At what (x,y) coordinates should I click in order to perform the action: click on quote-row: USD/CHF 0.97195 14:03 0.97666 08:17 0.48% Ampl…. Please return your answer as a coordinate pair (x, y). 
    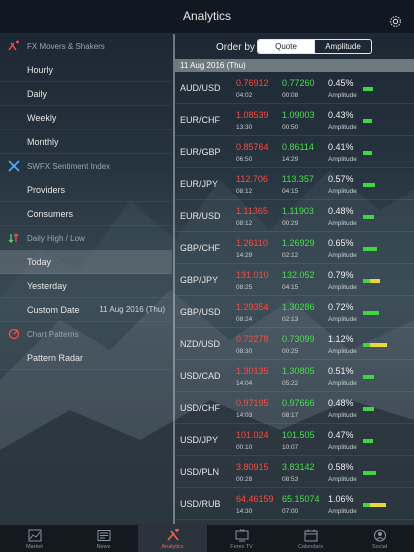
    Looking at the image, I should click on (294, 408).